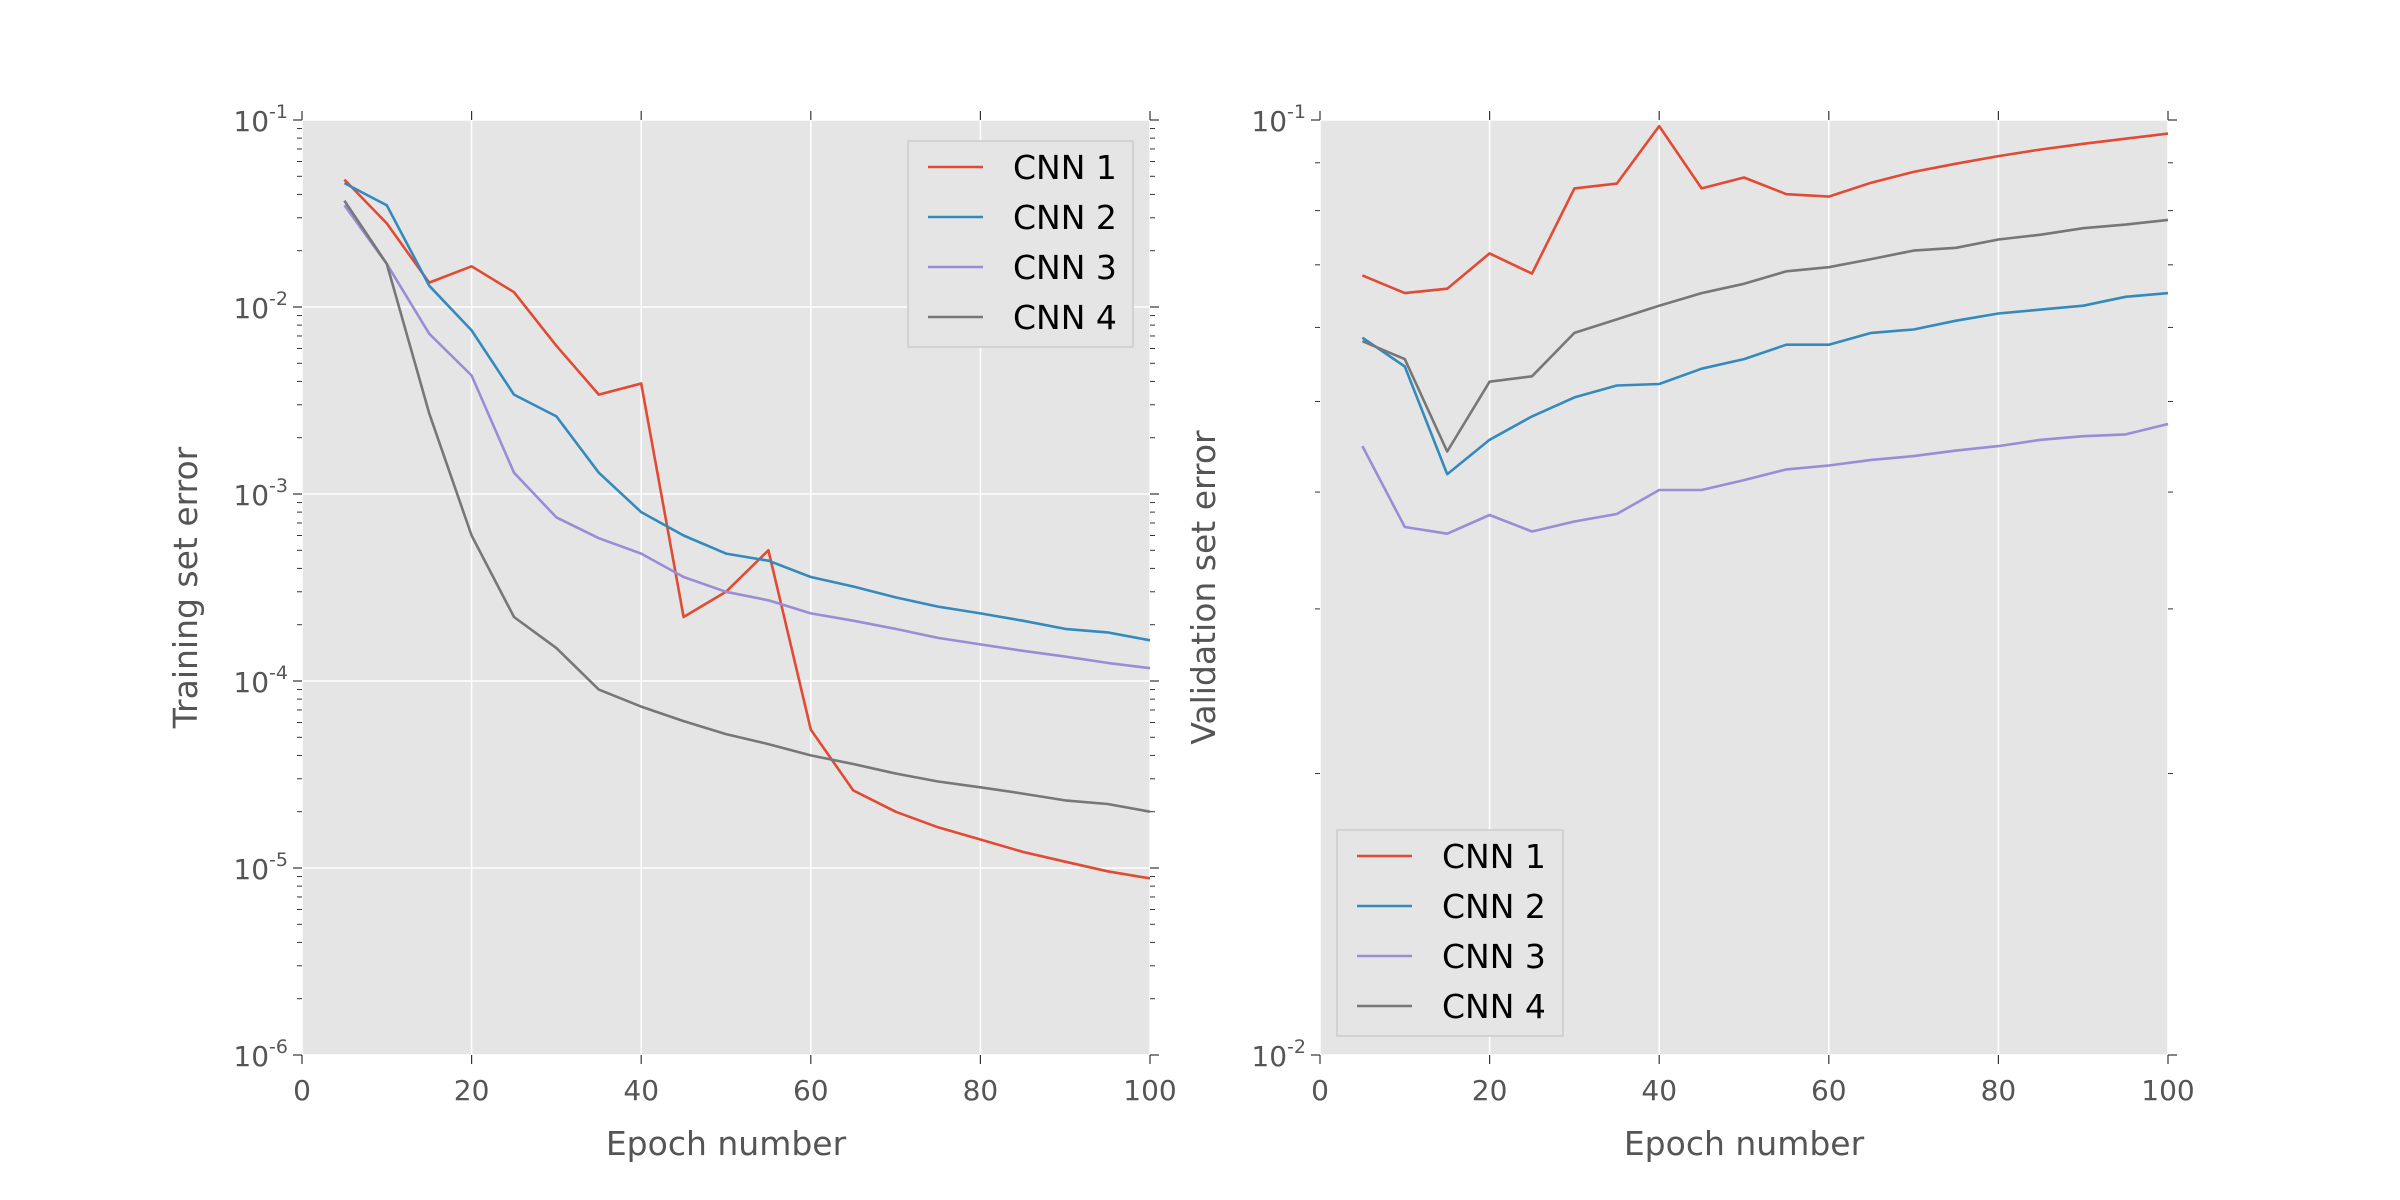 Image resolution: width=2400 pixels, height=1200 pixels. Describe the element at coordinates (260, 493) in the screenshot. I see `y-tick-label: 10⁻³` at that location.